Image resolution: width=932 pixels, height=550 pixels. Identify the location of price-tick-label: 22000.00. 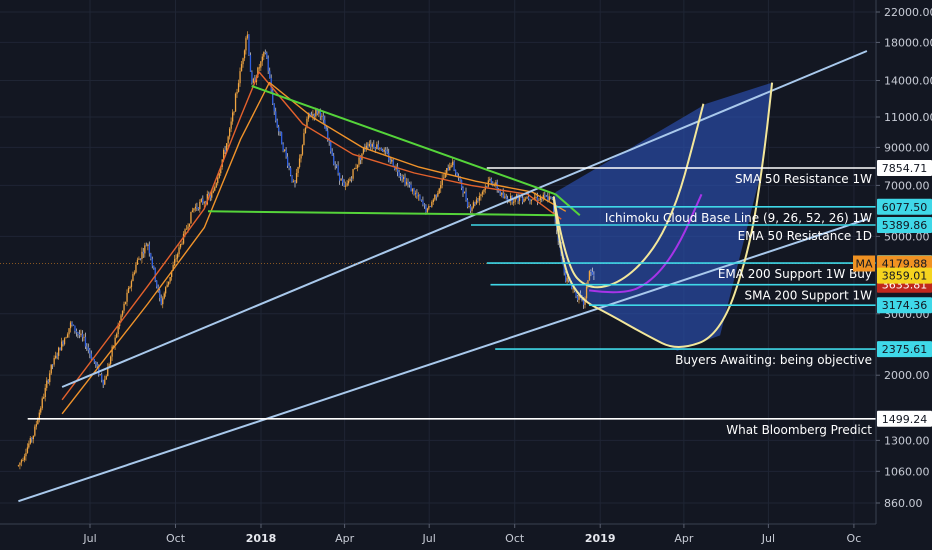
(908, 12).